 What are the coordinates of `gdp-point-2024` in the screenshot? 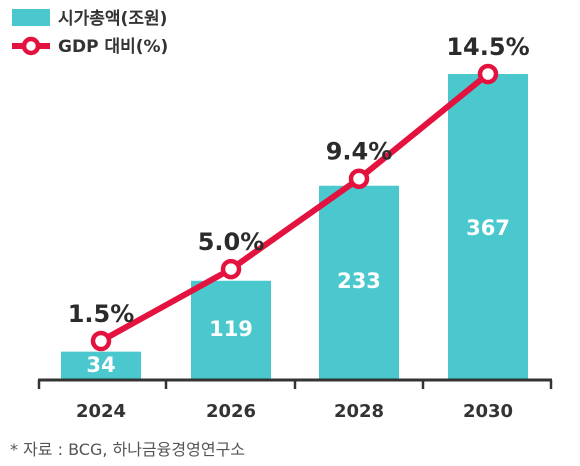 It's located at (101, 341).